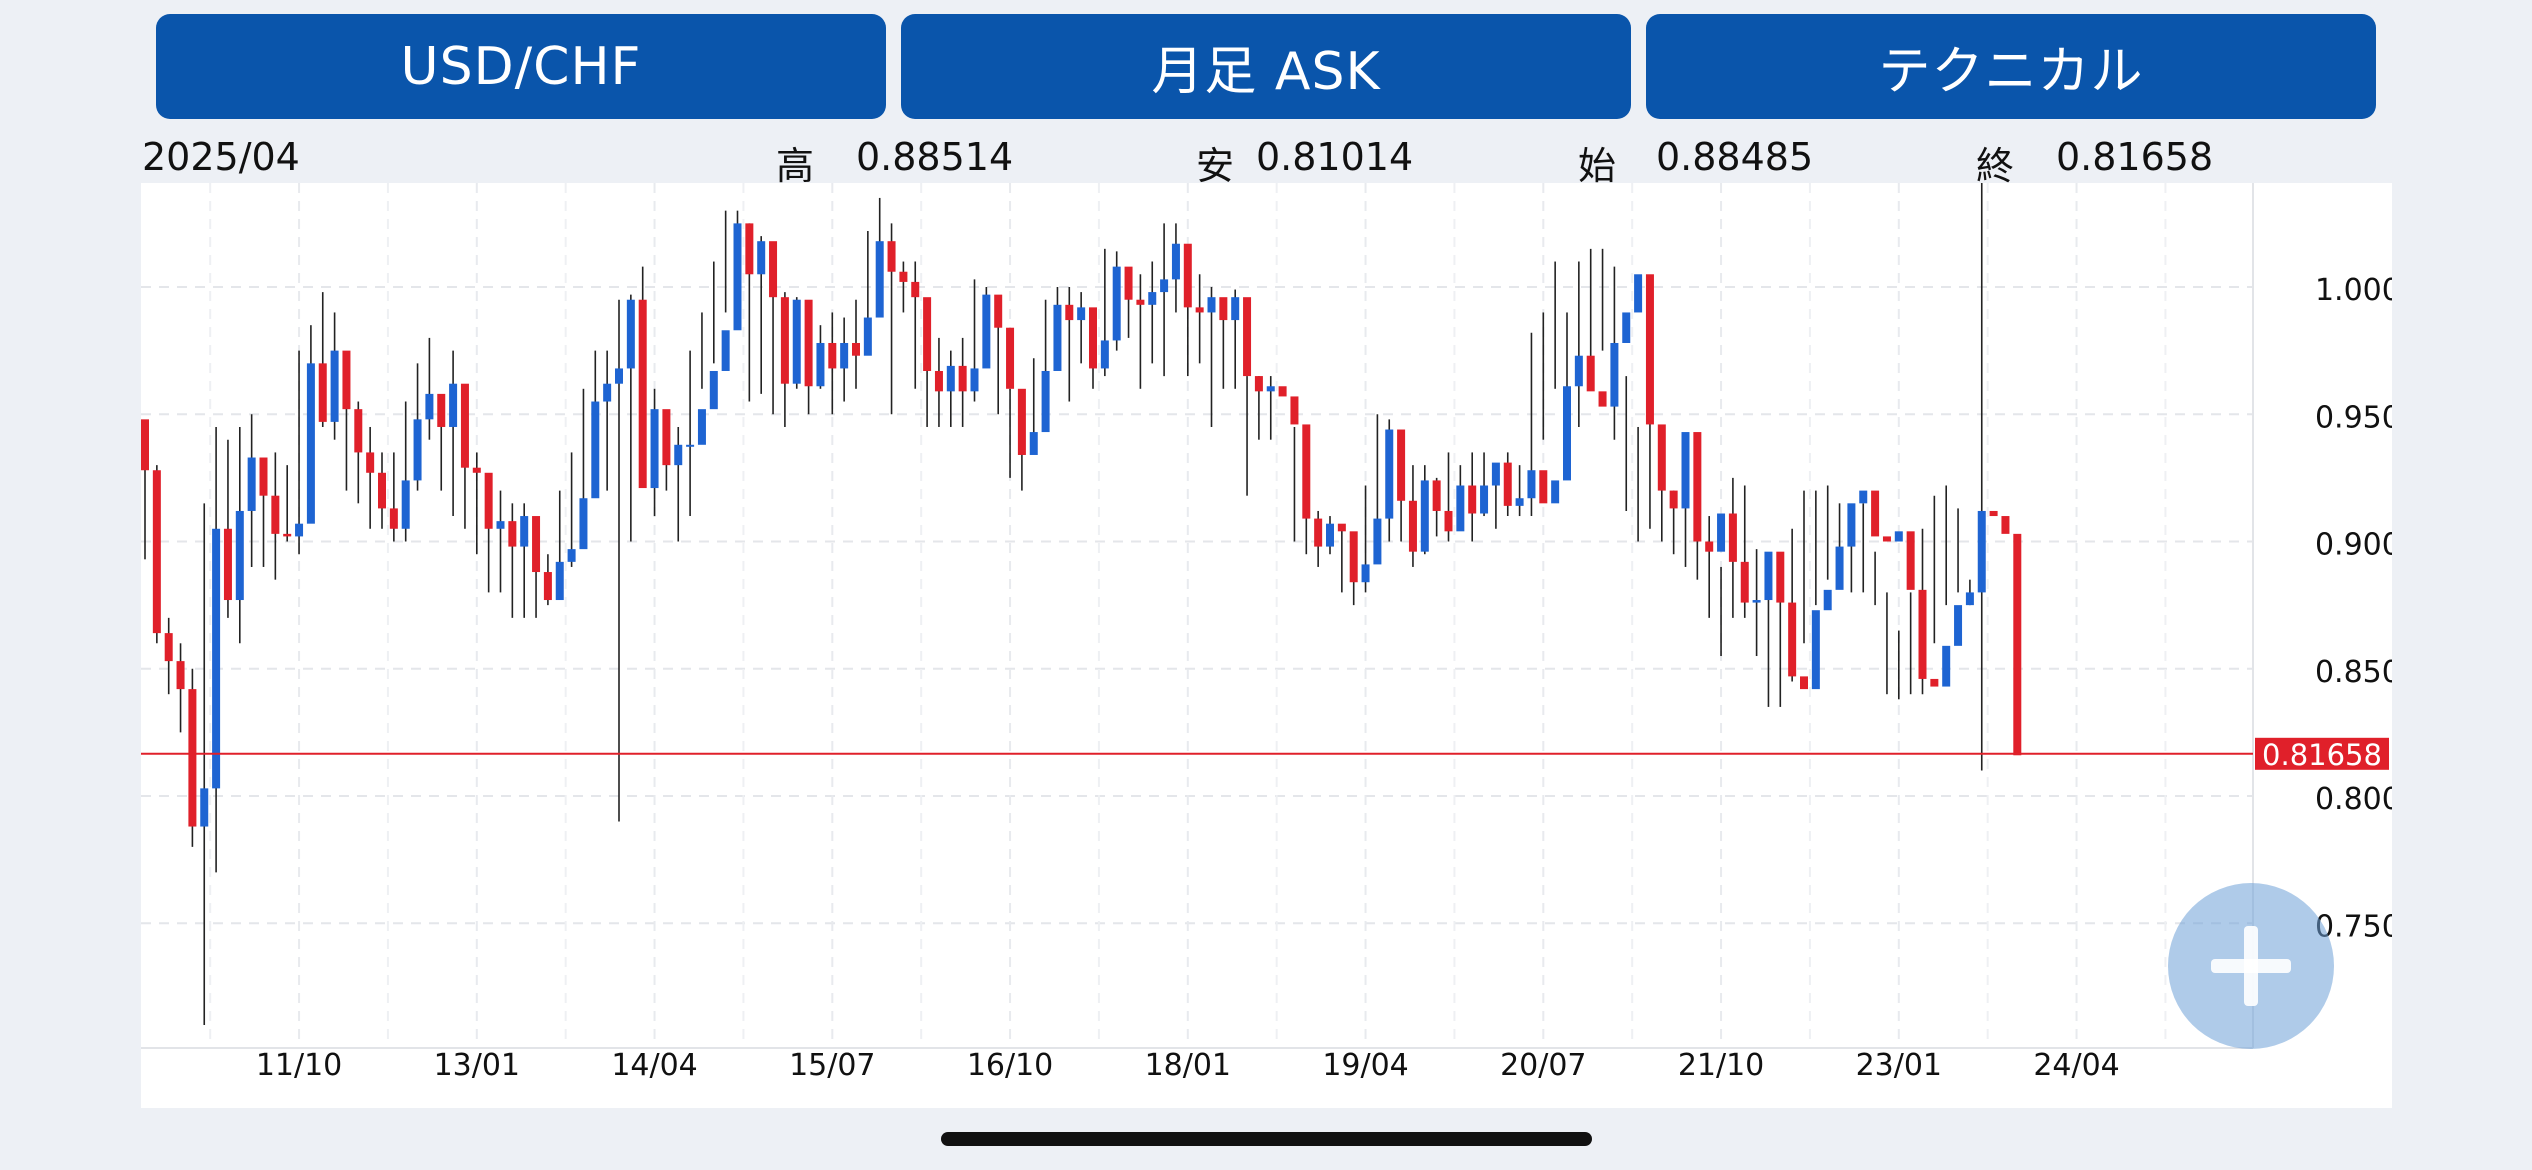  What do you see at coordinates (1597, 166) in the screenshot?
I see `info-open-label: 始` at bounding box center [1597, 166].